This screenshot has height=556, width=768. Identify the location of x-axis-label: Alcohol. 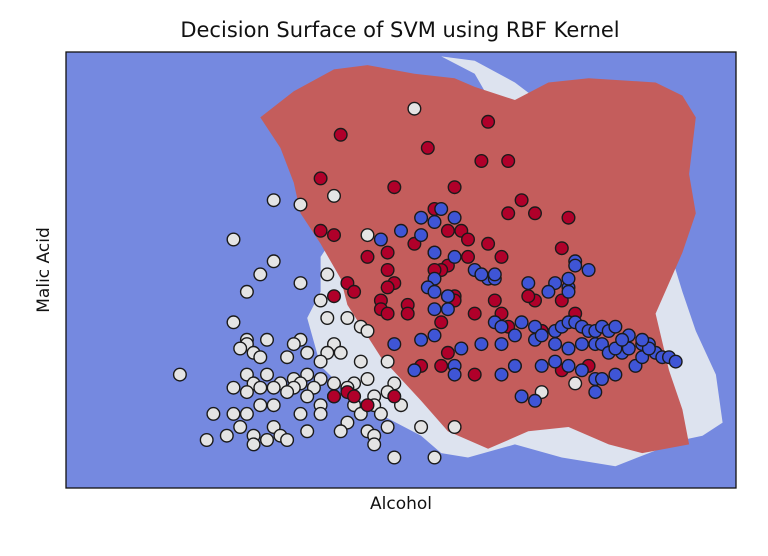
(401, 504).